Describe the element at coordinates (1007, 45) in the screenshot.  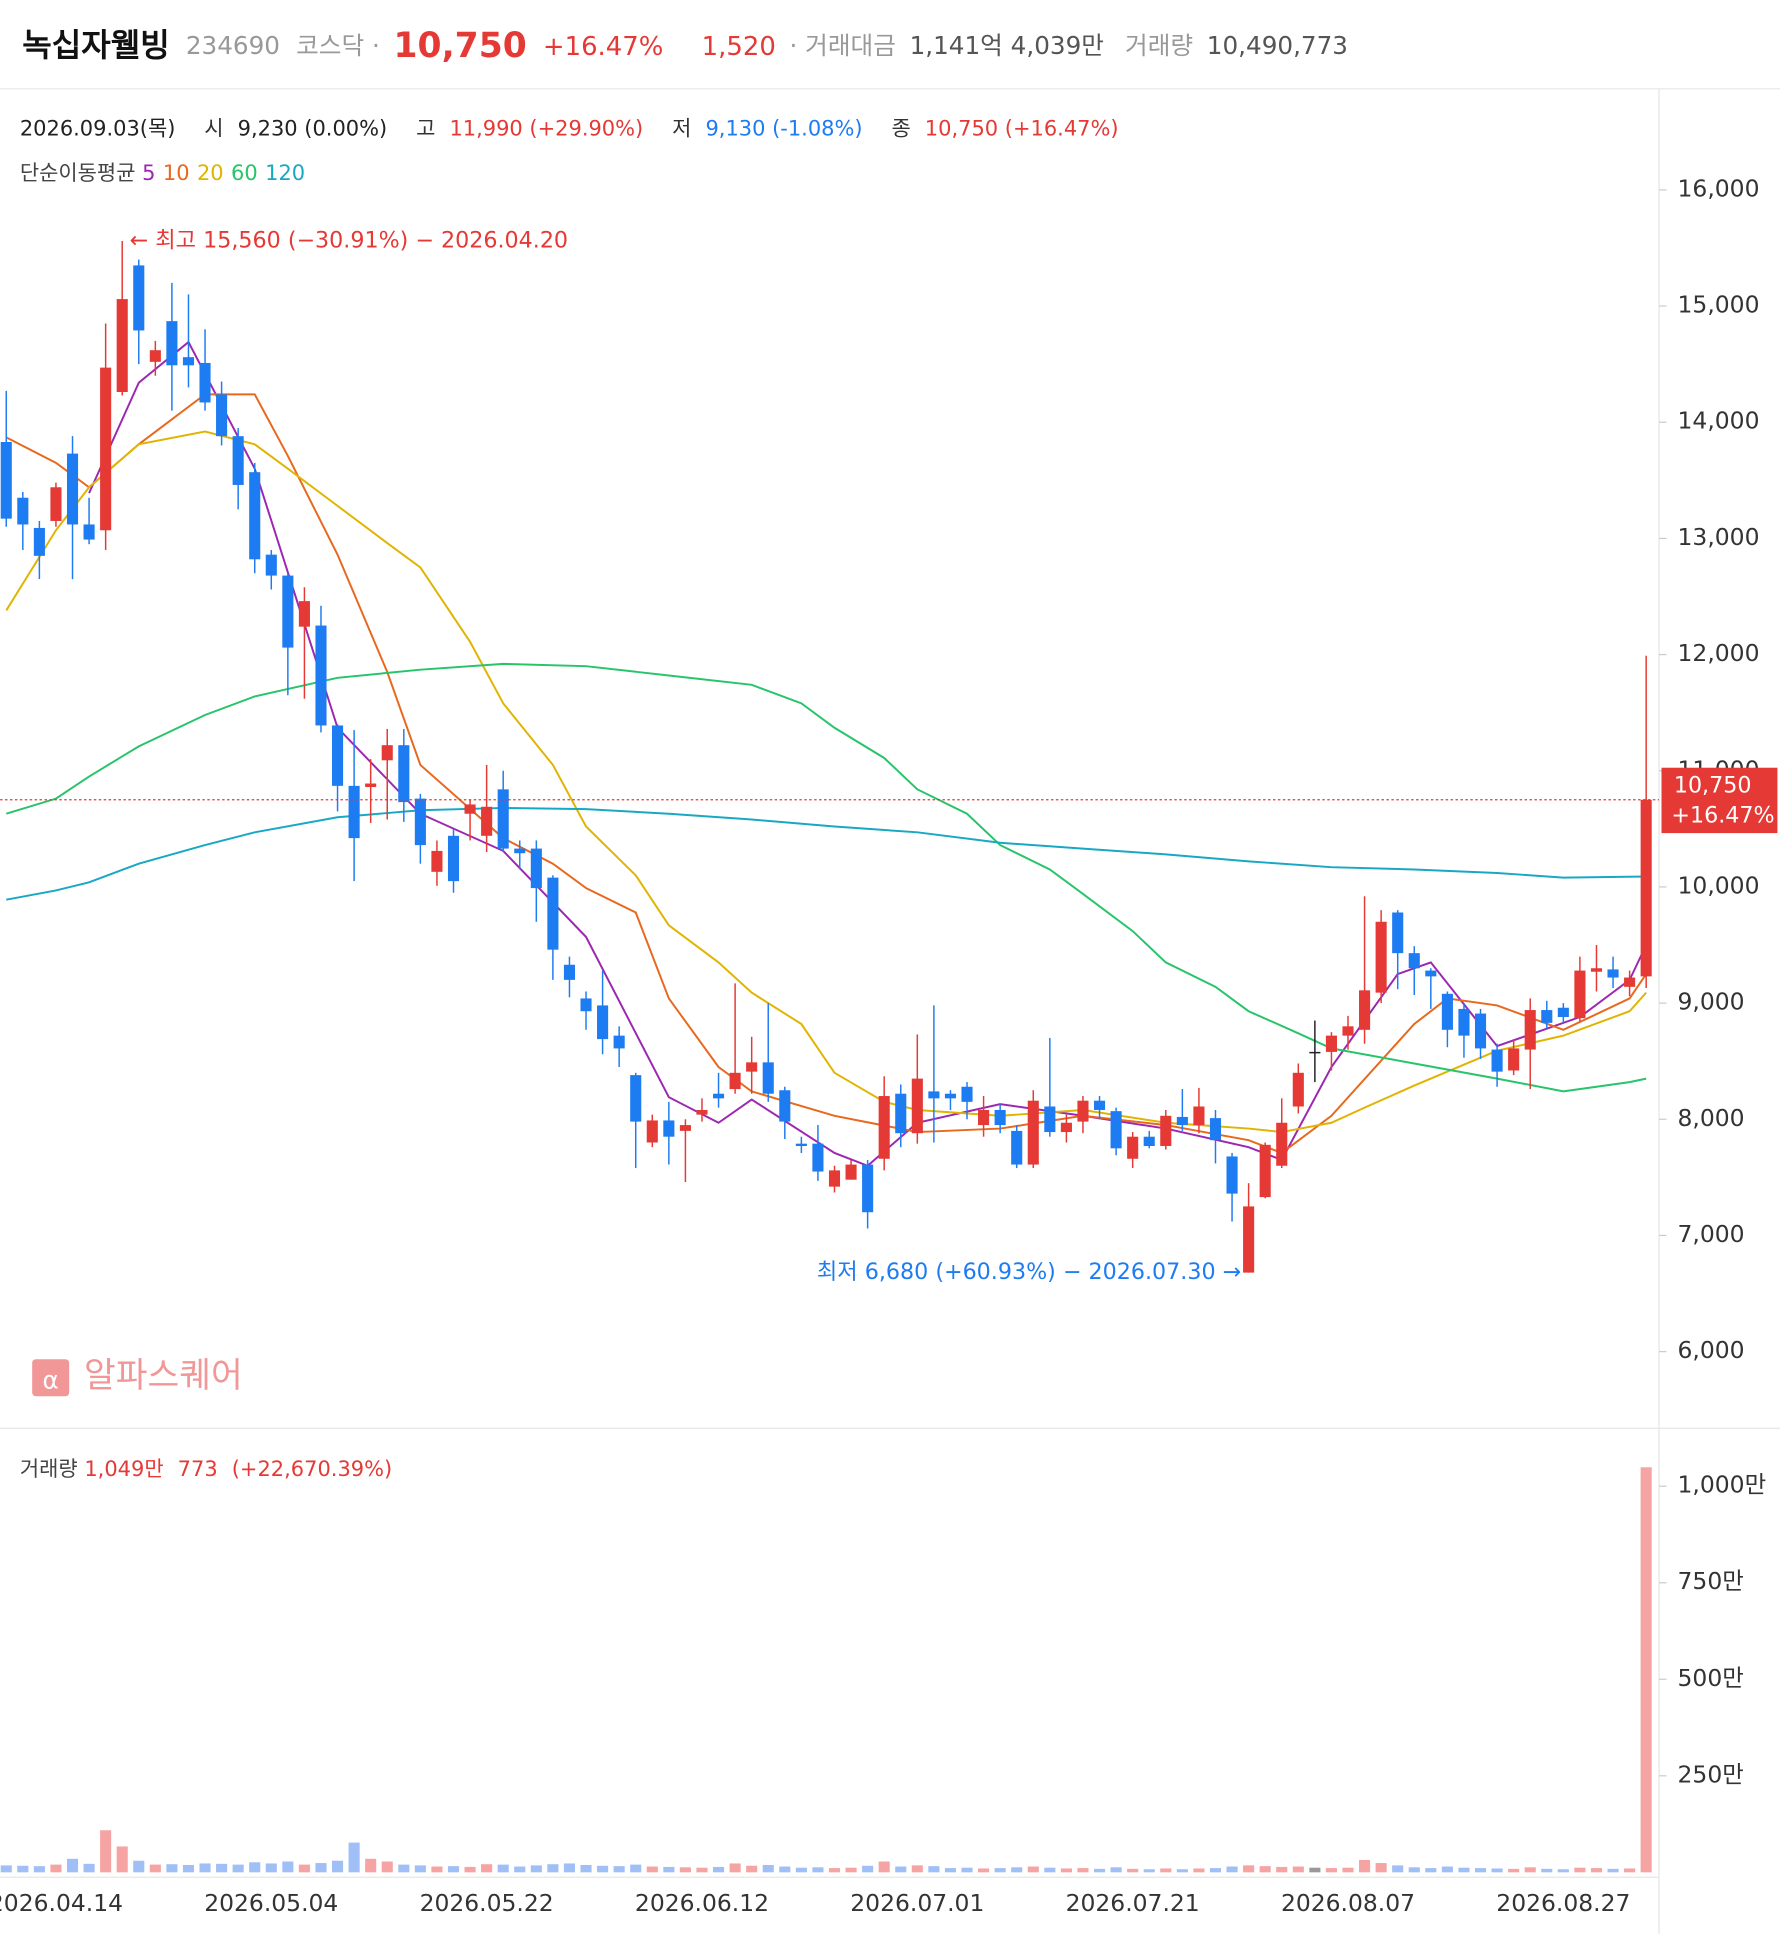
I see `amount: 1,141억 4,039만` at that location.